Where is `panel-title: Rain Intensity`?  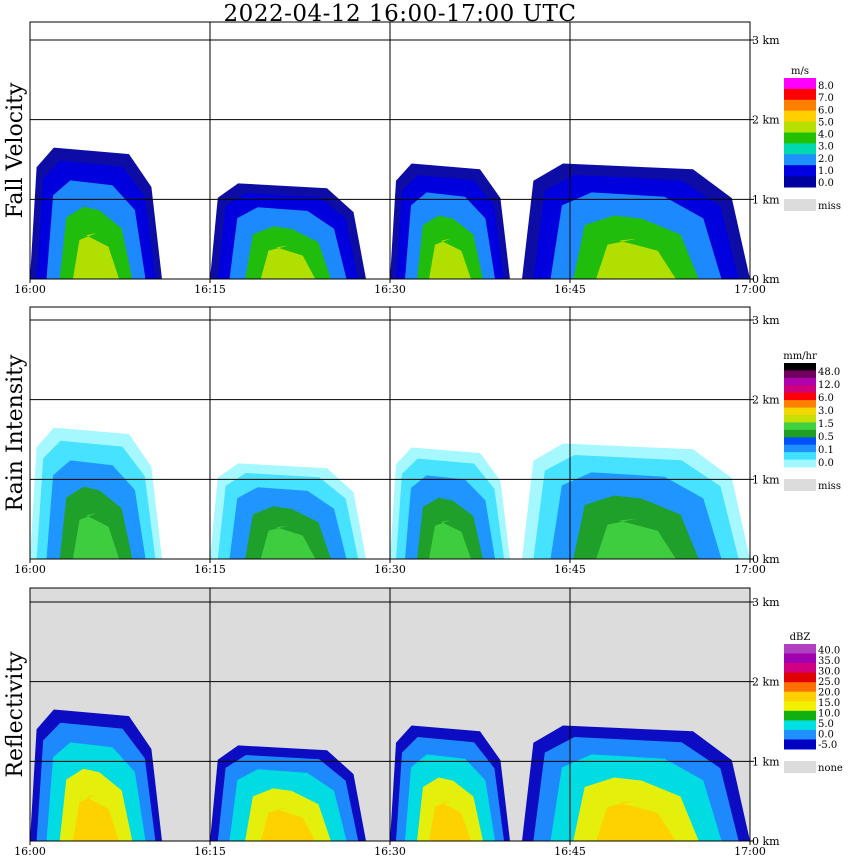 panel-title: Rain Intensity is located at coordinates (15, 432).